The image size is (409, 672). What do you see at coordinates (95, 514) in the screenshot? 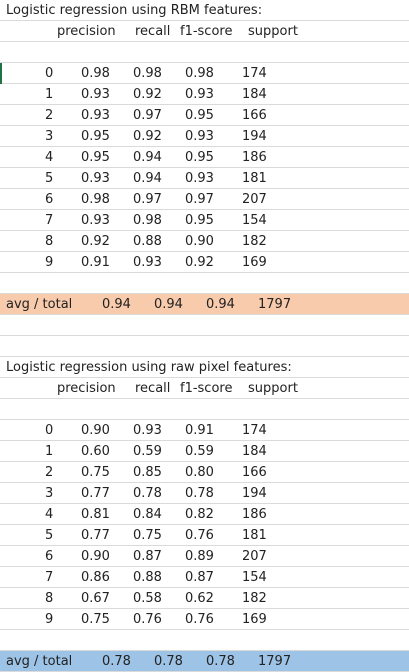
I see `metric-cell: 0.81` at bounding box center [95, 514].